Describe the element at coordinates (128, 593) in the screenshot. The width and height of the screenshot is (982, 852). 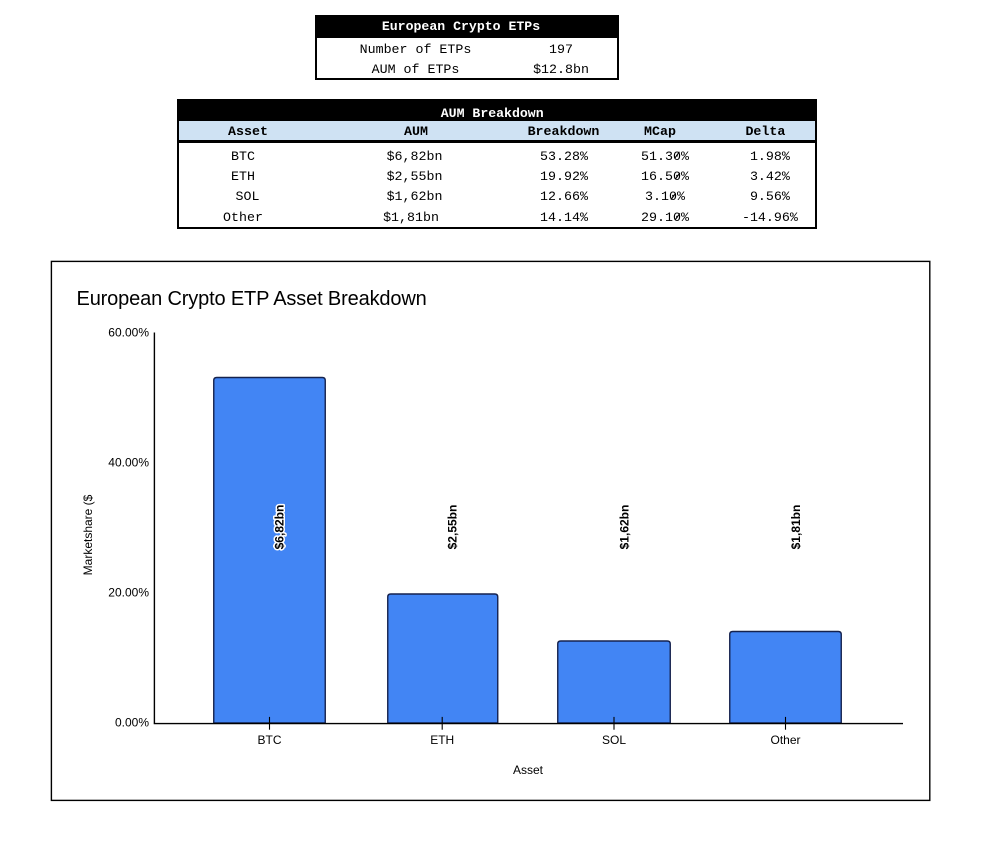
I see `svg-text: 20.00%` at that location.